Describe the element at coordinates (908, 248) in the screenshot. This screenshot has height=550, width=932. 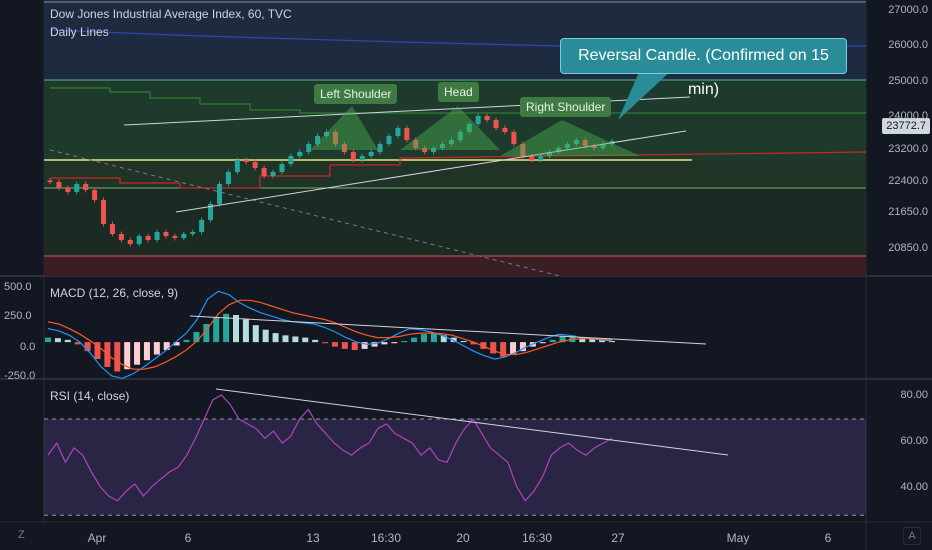
I see `y-tick: 20850.0` at that location.